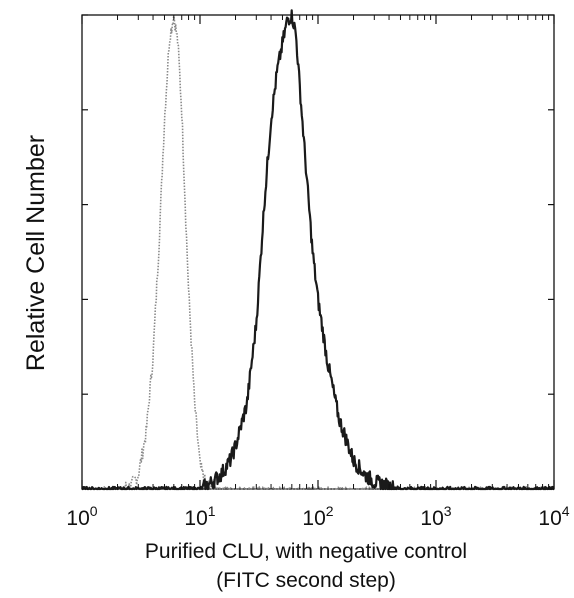 This screenshot has width=574, height=598. I want to click on x-tick-label: 10², so click(317, 516).